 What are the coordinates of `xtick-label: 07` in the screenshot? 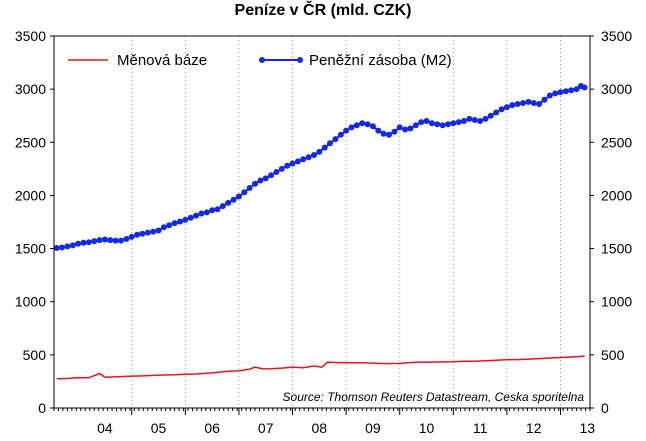 It's located at (266, 428).